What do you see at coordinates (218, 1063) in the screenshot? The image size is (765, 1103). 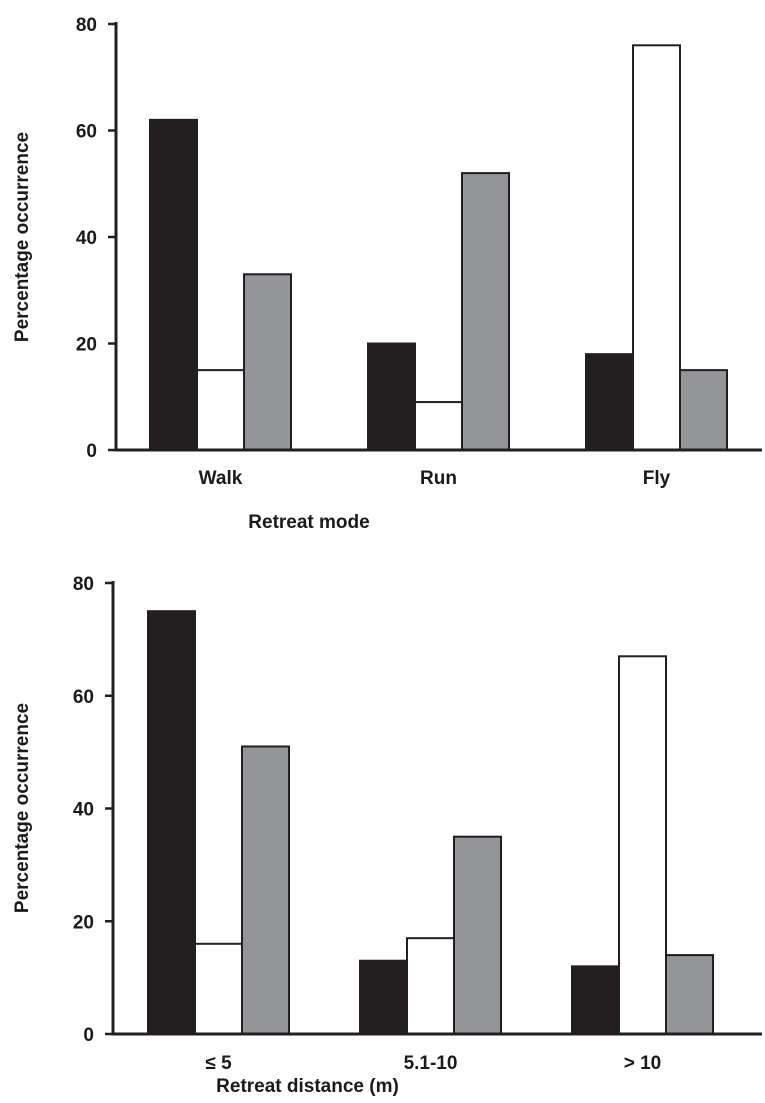 I see `x-tick-label: ≤ 5` at bounding box center [218, 1063].